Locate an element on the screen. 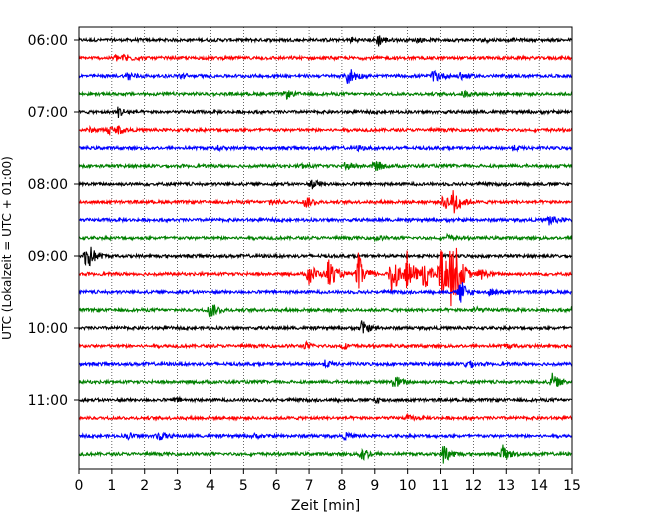 This screenshot has width=650, height=520. y-tick-label: 10:00 is located at coordinates (48, 329).